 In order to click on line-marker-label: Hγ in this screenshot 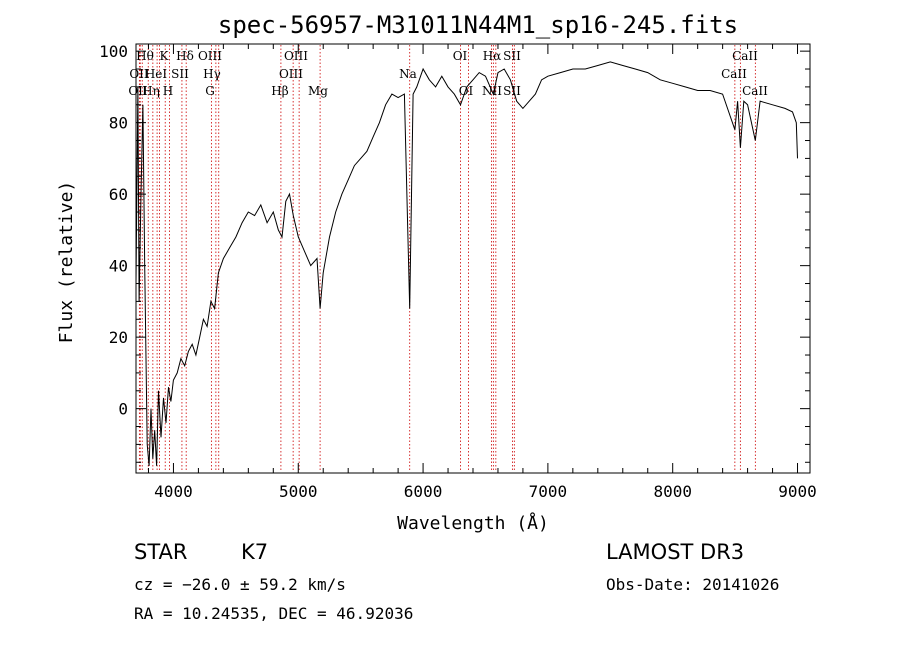, I will do `click(212, 74)`.